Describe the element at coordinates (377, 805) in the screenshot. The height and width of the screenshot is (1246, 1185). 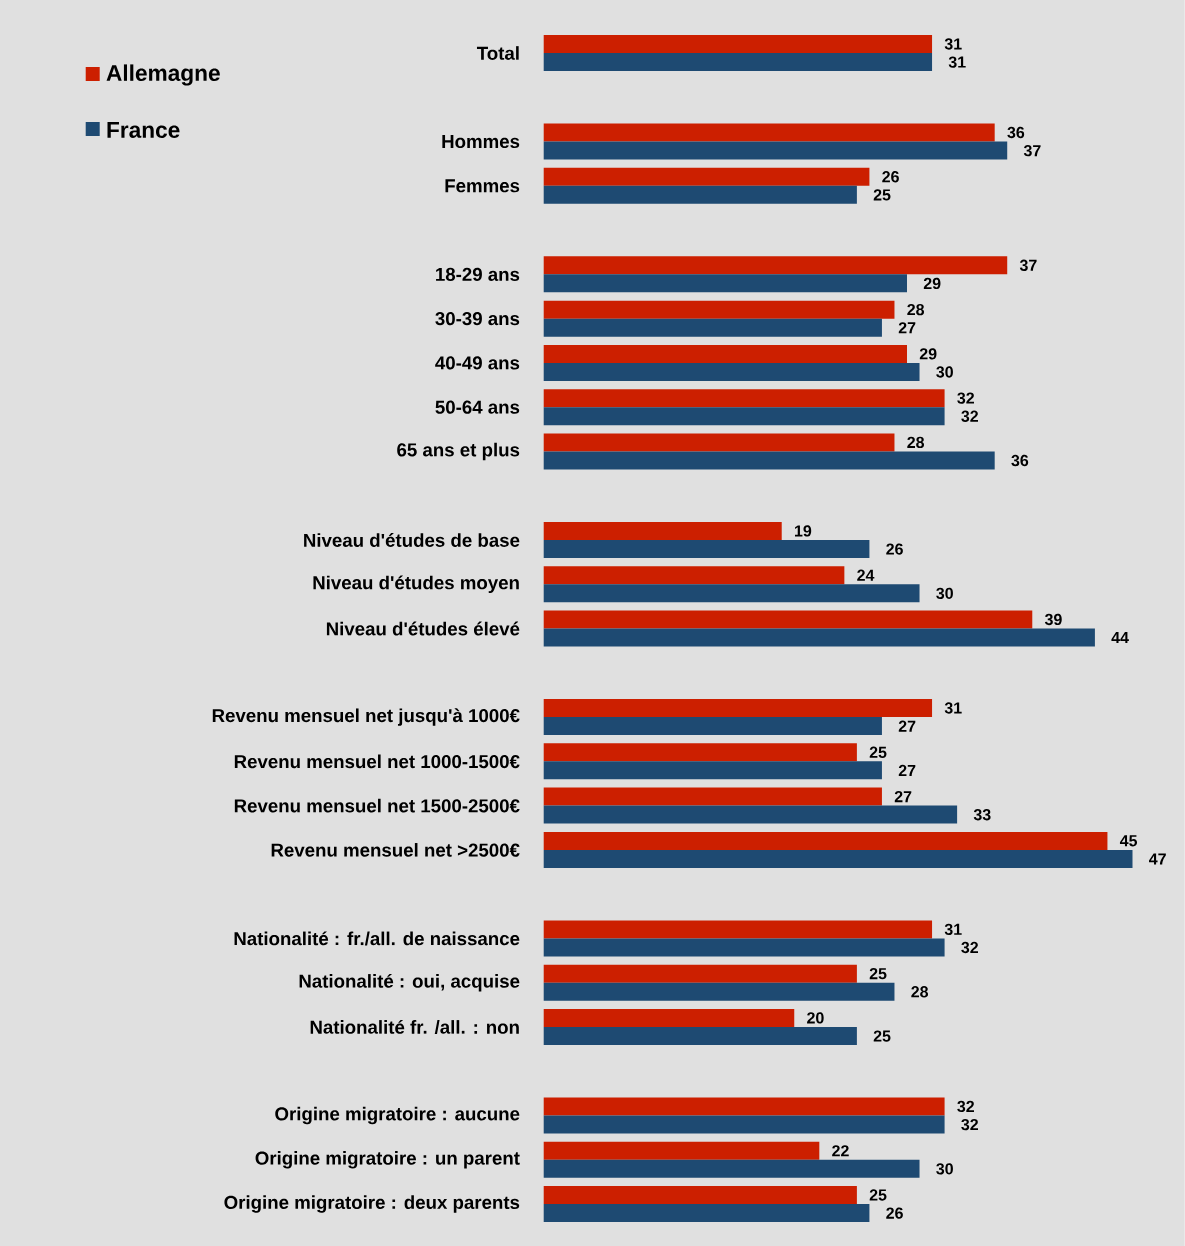
I see `y-tick-label: Revenu mensuel net 1500-2500€` at that location.